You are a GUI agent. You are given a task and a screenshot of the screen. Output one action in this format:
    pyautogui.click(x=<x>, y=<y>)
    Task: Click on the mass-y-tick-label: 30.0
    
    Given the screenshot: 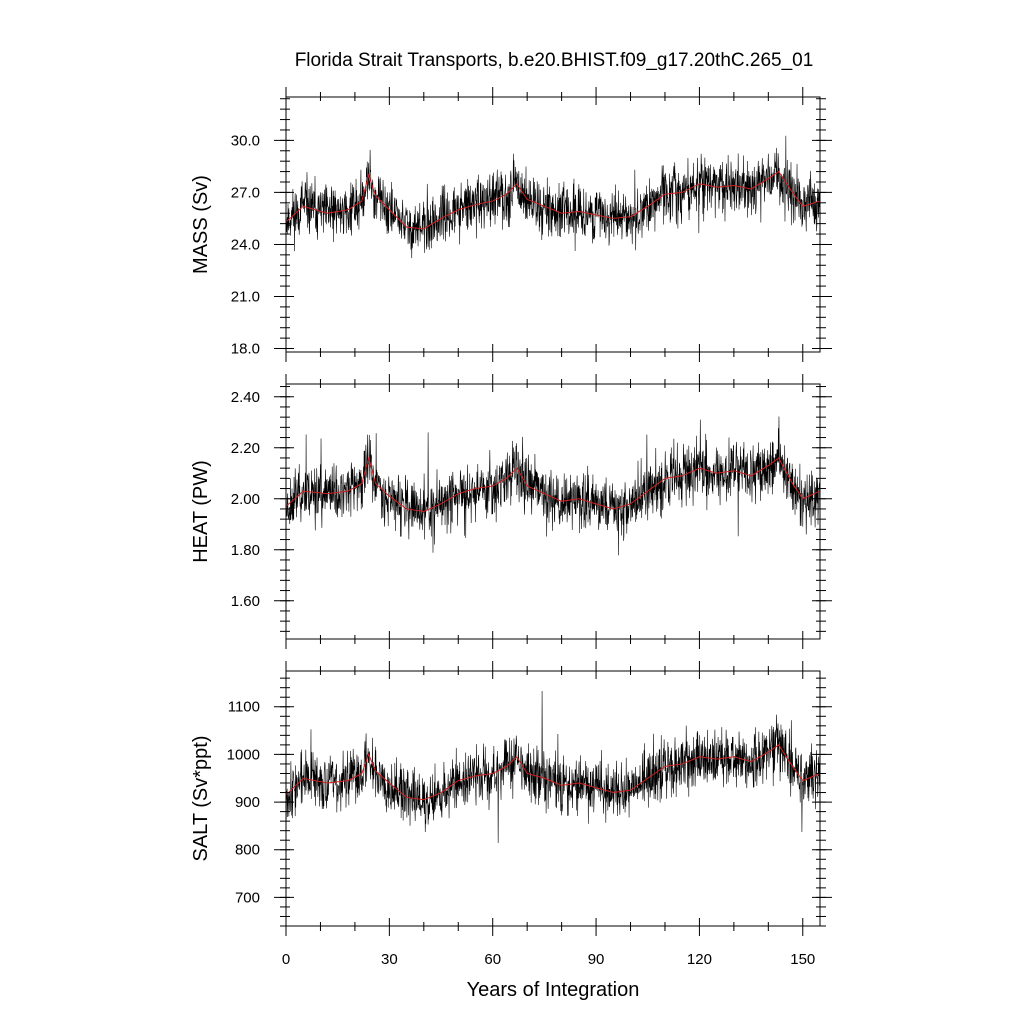 What is the action you would take?
    pyautogui.click(x=245, y=140)
    